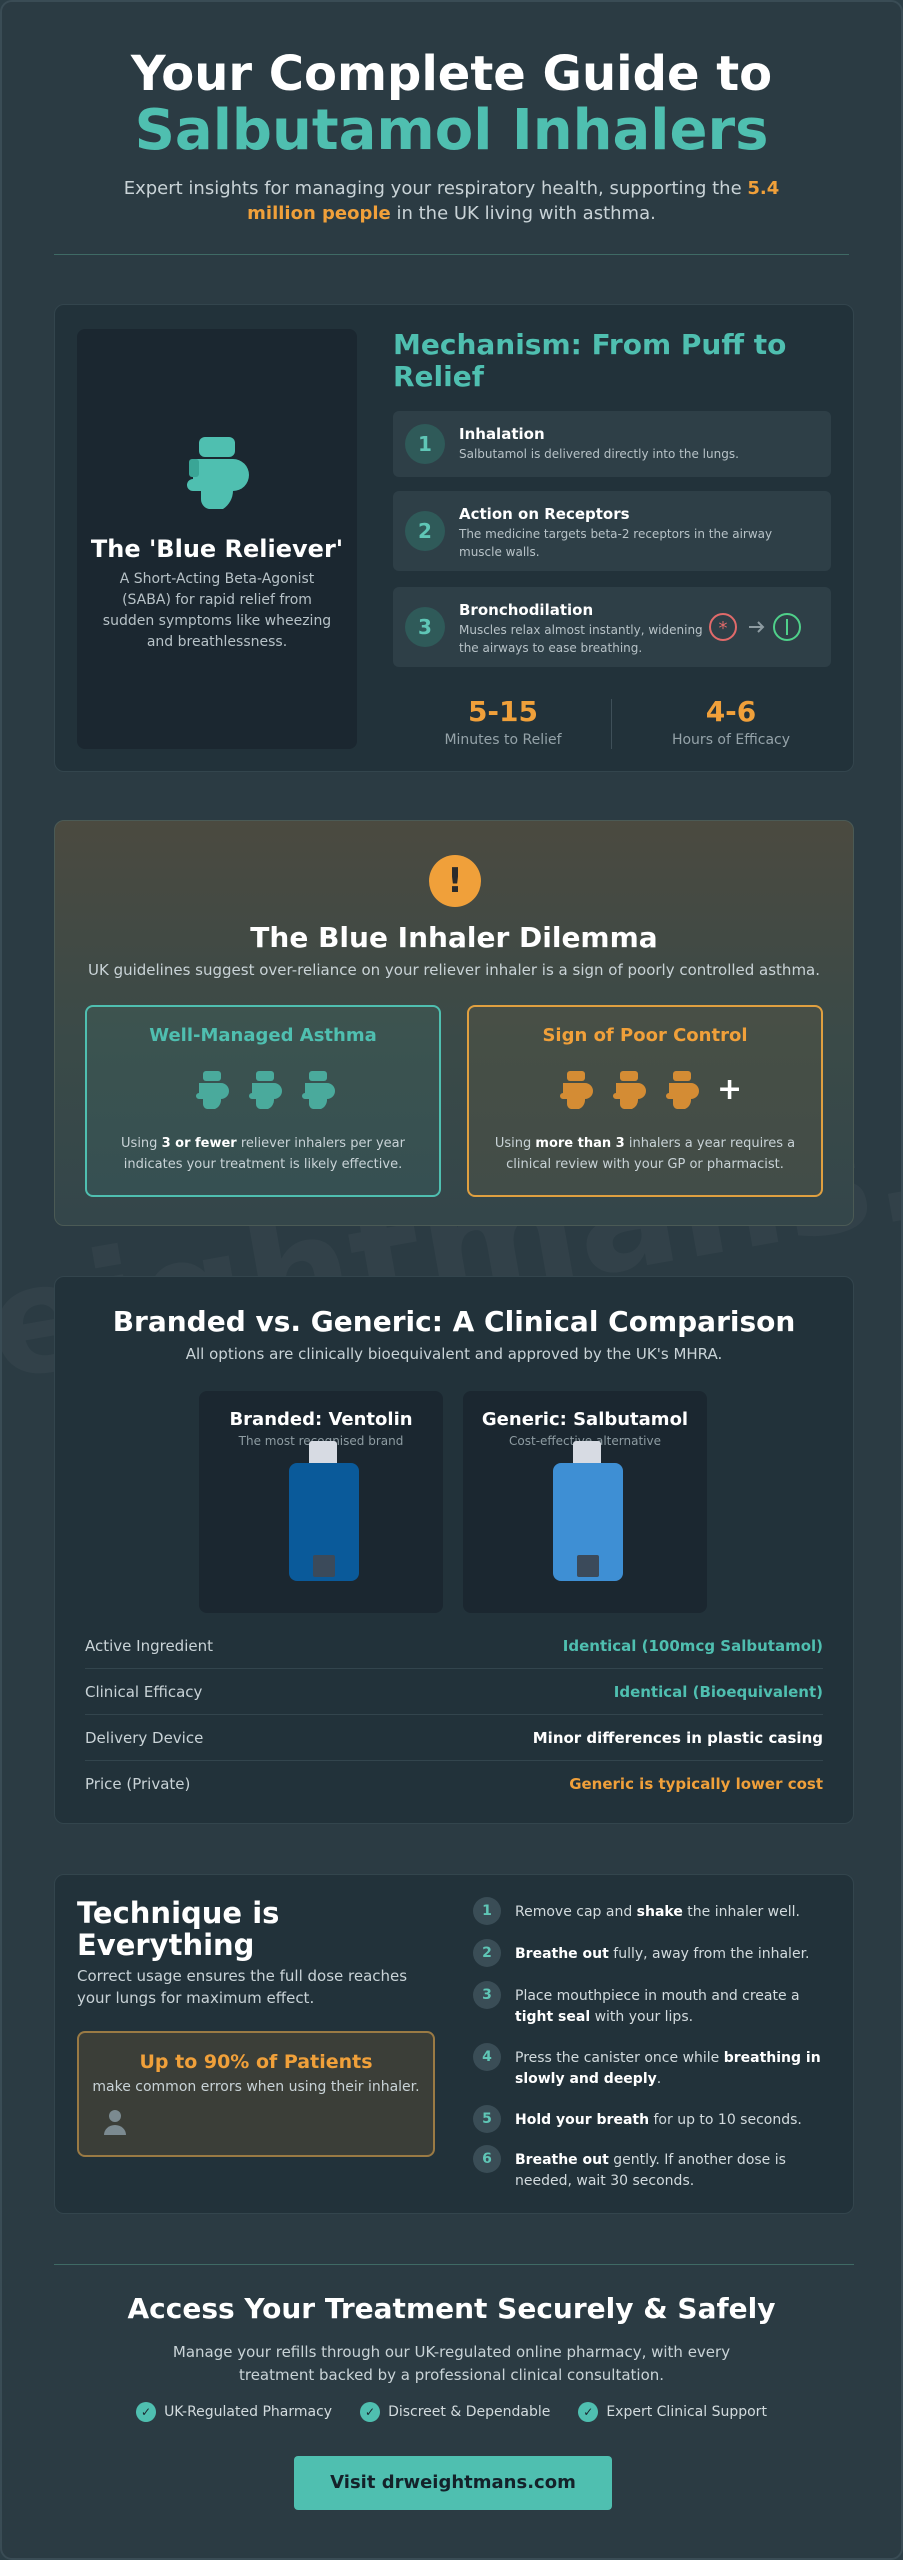 This screenshot has height=2560, width=903. Describe the element at coordinates (217, 549) in the screenshot. I see `reliever-title: The 'Blue Reliever'` at that location.